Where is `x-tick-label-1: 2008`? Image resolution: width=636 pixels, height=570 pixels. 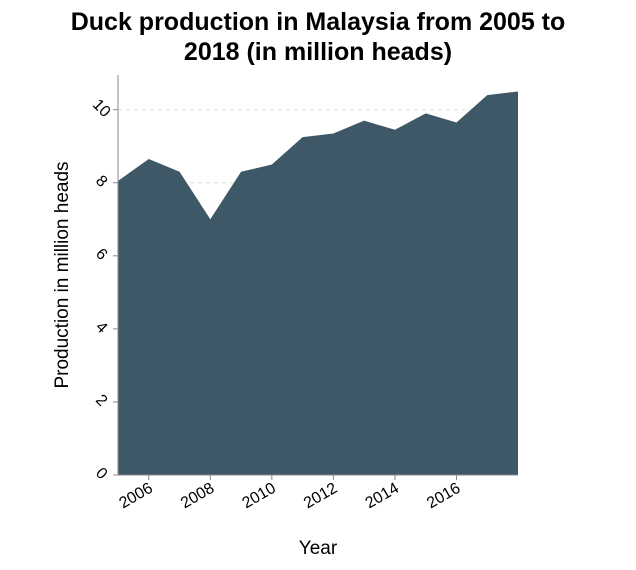 x-tick-label-1: 2008 is located at coordinates (197, 496).